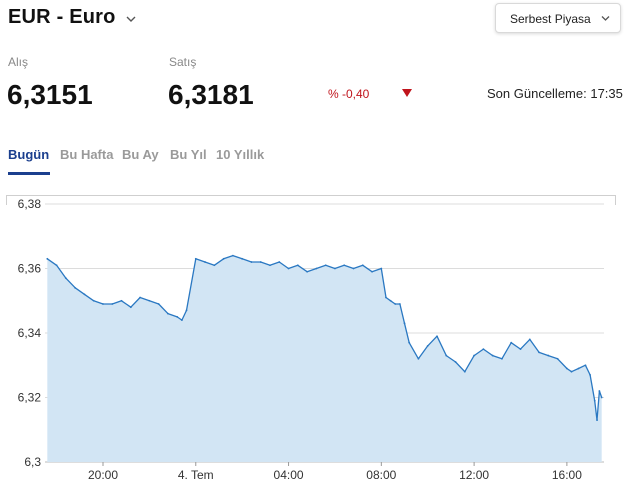 The width and height of the screenshot is (628, 486). I want to click on y-tick-label: 6,3, so click(32, 462).